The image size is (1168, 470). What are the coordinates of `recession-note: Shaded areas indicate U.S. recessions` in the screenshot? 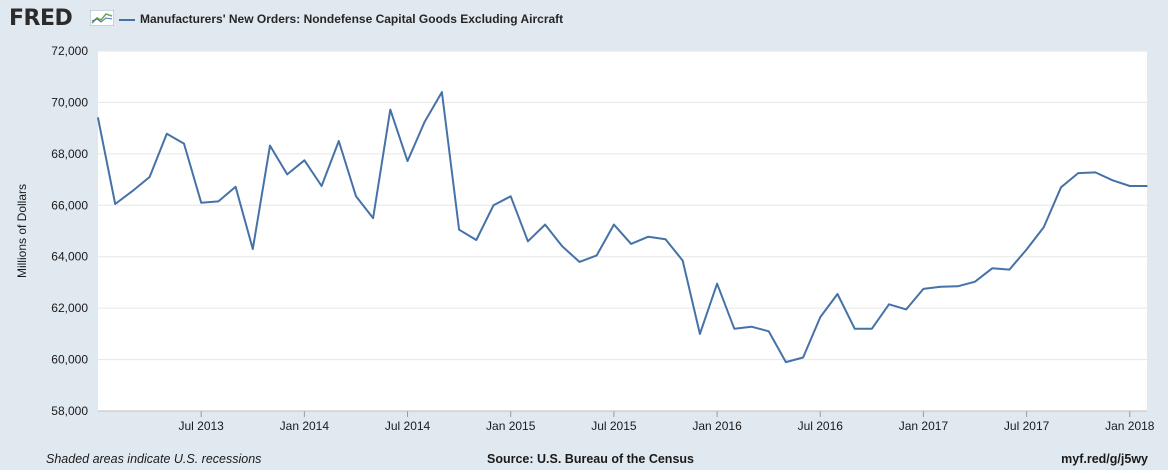 It's located at (154, 459).